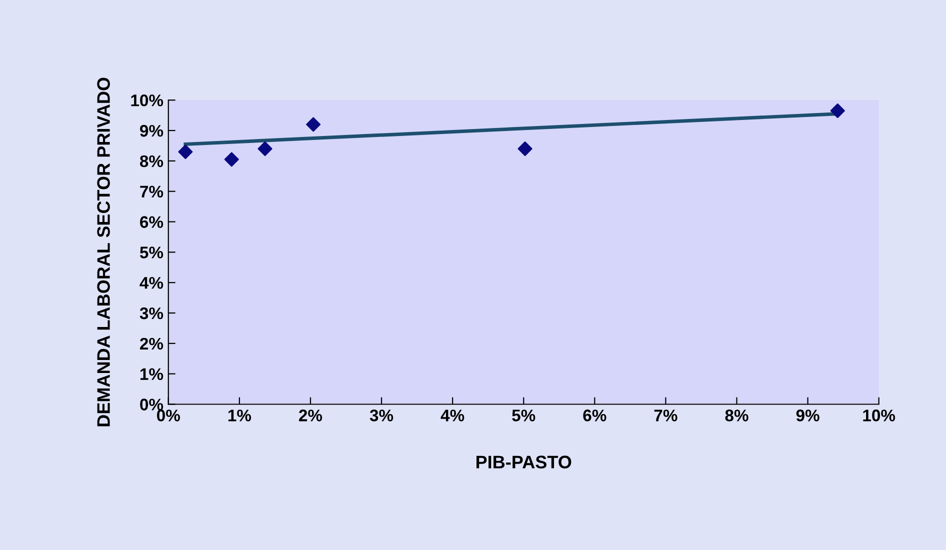 The width and height of the screenshot is (946, 550). What do you see at coordinates (382, 416) in the screenshot?
I see `x-tick-label: 3%` at bounding box center [382, 416].